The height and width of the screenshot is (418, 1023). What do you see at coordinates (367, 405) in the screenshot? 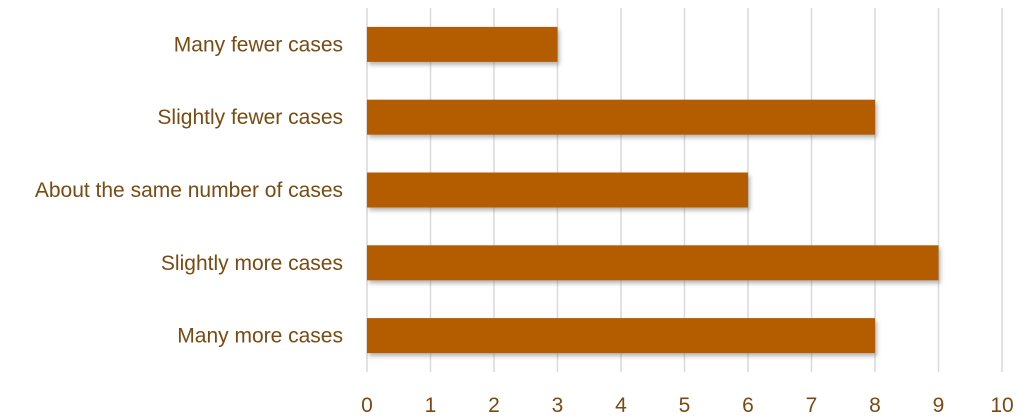
I see `x-tick-label: 0` at bounding box center [367, 405].